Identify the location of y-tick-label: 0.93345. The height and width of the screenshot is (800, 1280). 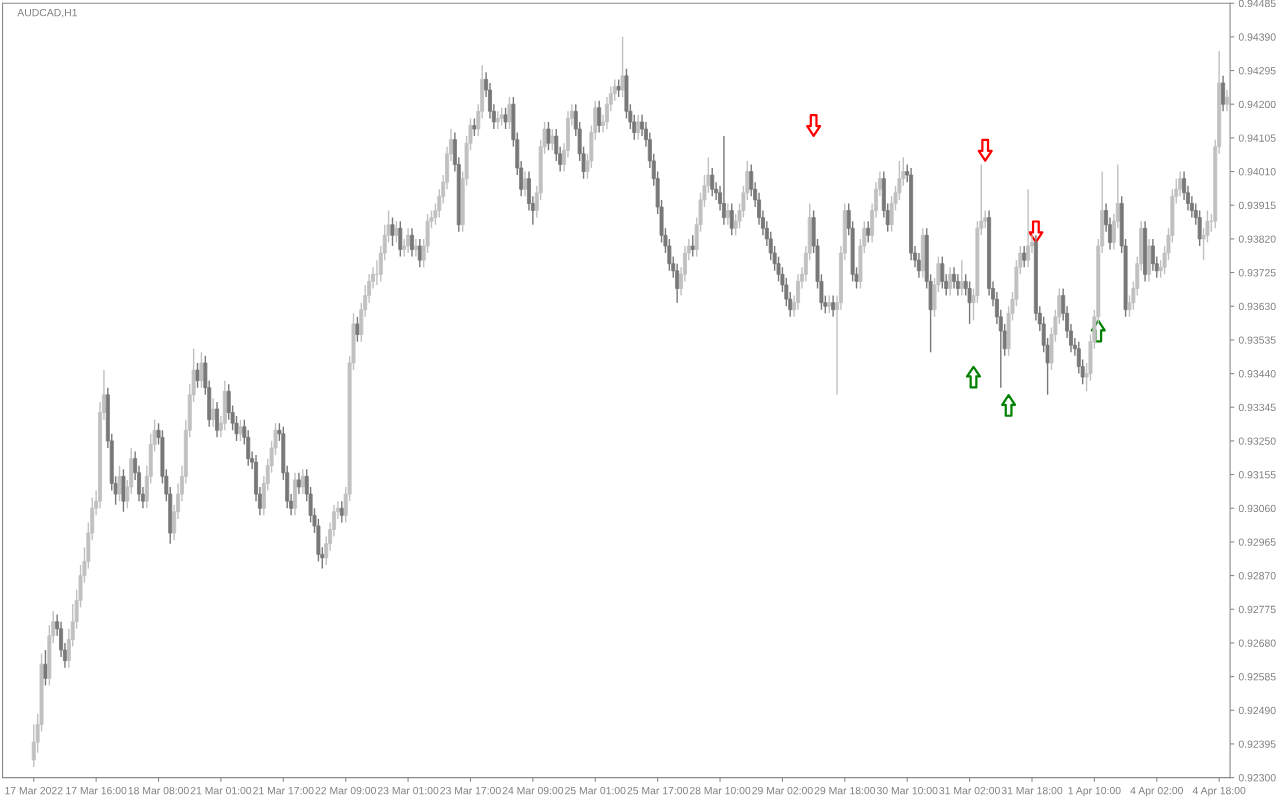
(1257, 407).